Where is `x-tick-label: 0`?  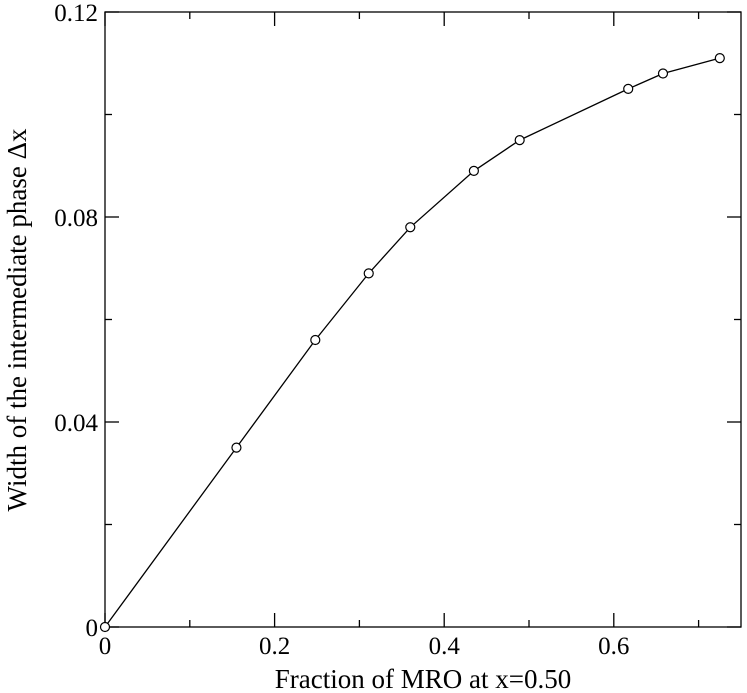
x-tick-label: 0 is located at coordinates (105, 646).